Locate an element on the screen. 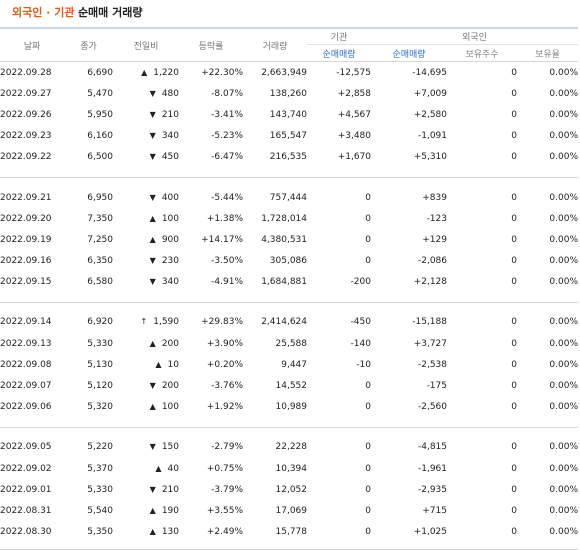 Image resolution: width=580 pixels, height=550 pixels. cell-change: ↑ 1,590 is located at coordinates (146, 322).